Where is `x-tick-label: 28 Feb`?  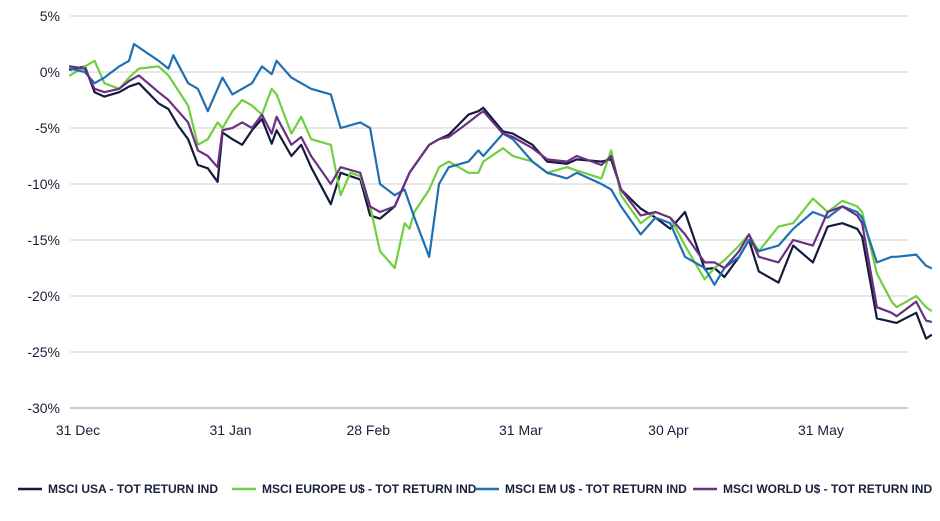
x-tick-label: 28 Feb is located at coordinates (368, 430).